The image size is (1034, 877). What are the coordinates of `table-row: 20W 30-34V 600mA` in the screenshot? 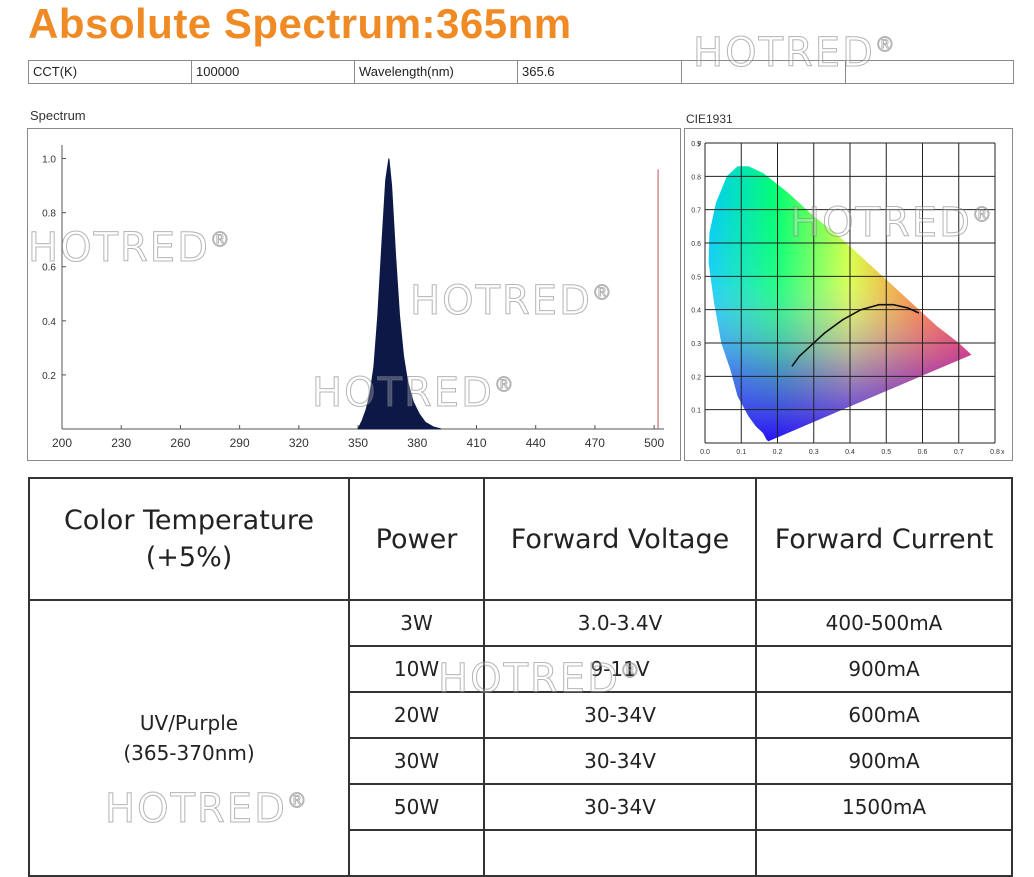 It's located at (521, 715).